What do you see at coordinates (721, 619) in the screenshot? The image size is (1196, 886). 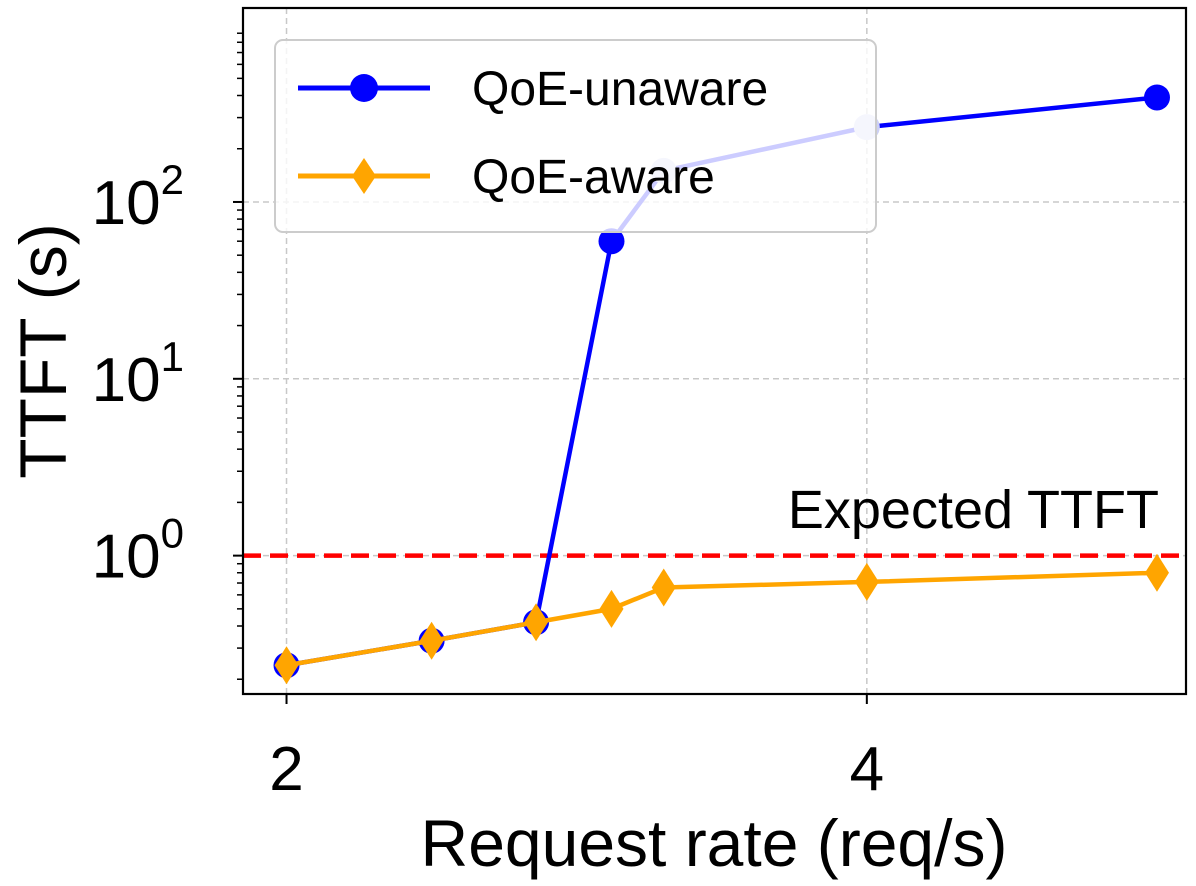 I see `series-qoe-aware` at bounding box center [721, 619].